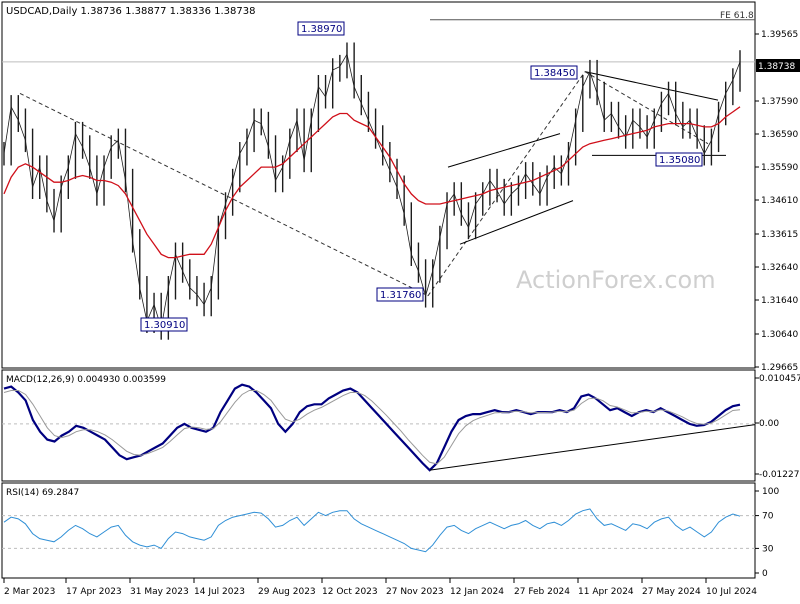 The width and height of the screenshot is (800, 604). I want to click on macd-series, so click(379, 427).